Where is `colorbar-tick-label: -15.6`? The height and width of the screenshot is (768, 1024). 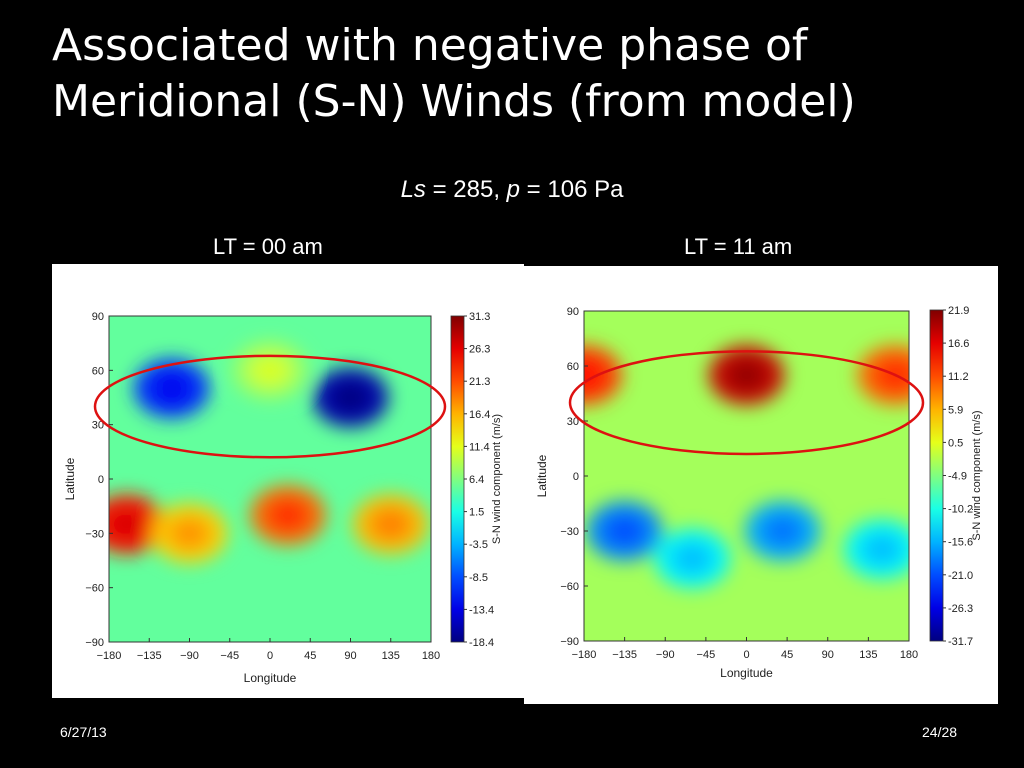
colorbar-tick-label: -15.6 is located at coordinates (960, 543).